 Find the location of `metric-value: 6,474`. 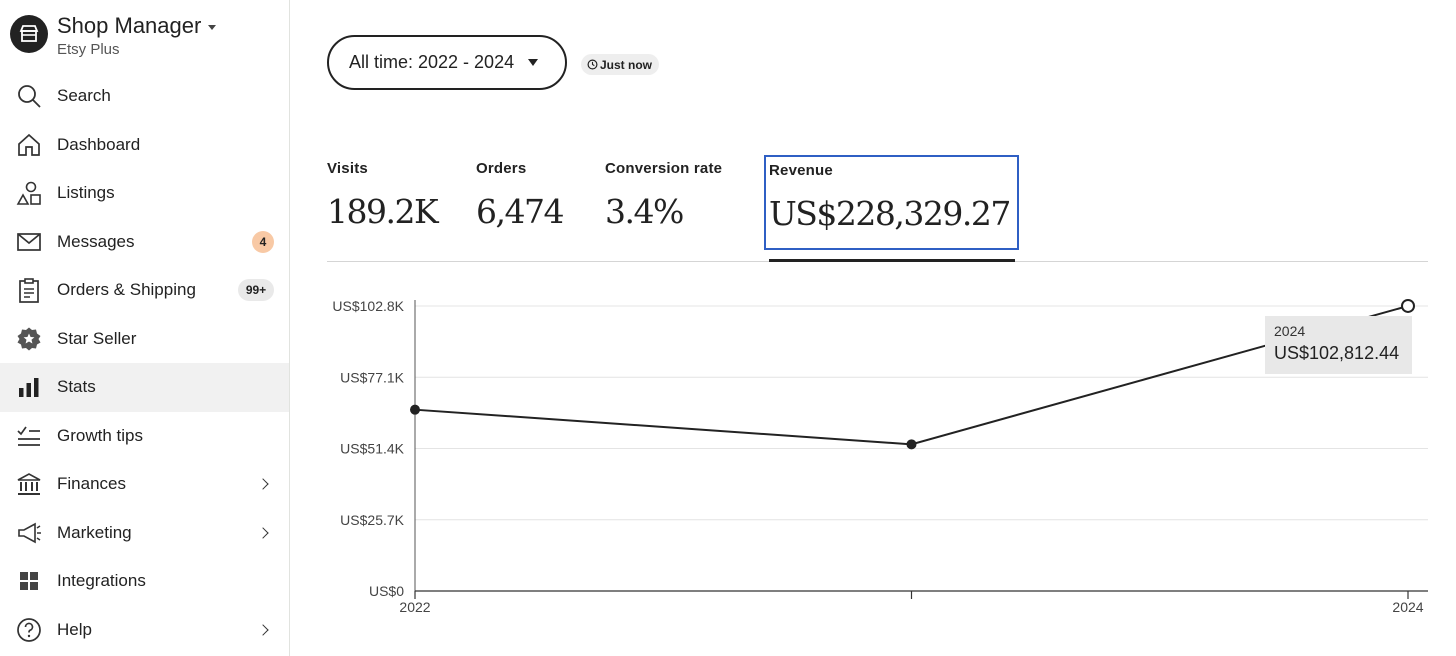

metric-value: 6,474 is located at coordinates (520, 211).